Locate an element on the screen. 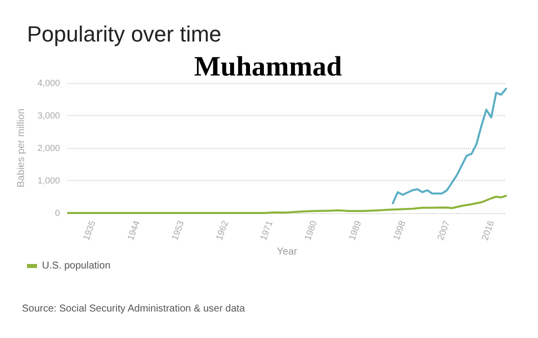 The image size is (538, 338). chart-subtitle: Muhammad is located at coordinates (268, 67).